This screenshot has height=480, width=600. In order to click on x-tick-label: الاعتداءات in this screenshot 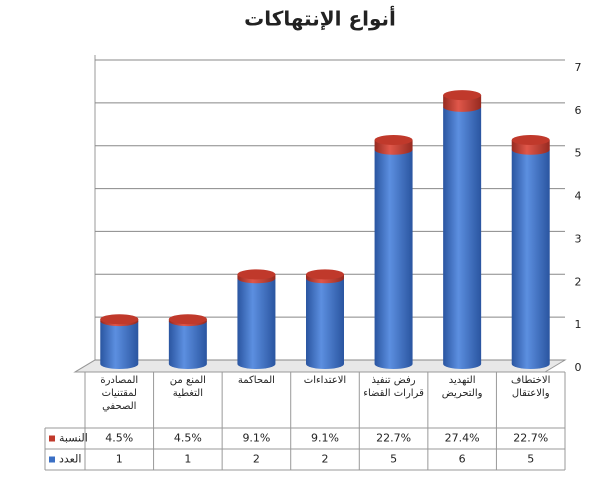, I will do `click(325, 380)`.